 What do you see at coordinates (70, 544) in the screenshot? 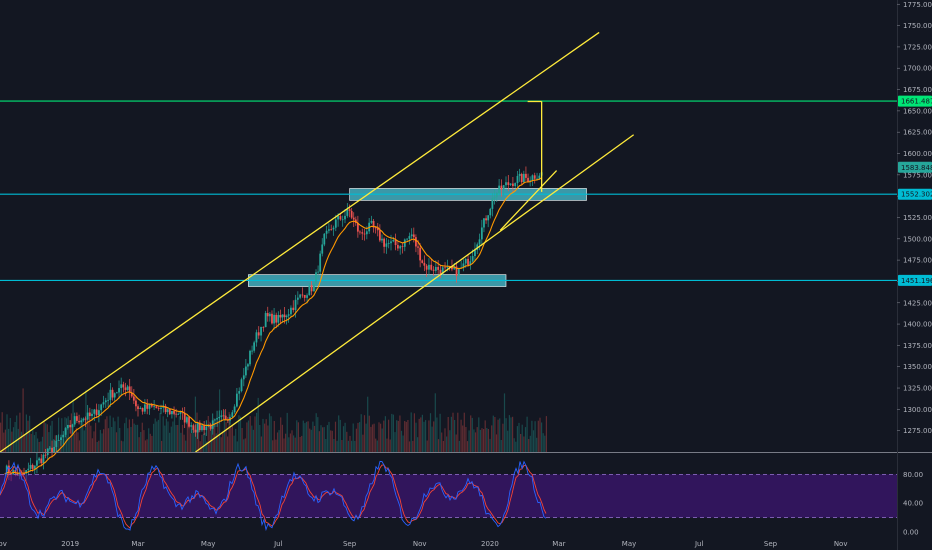
I see `time-tick-label: 2019` at bounding box center [70, 544].